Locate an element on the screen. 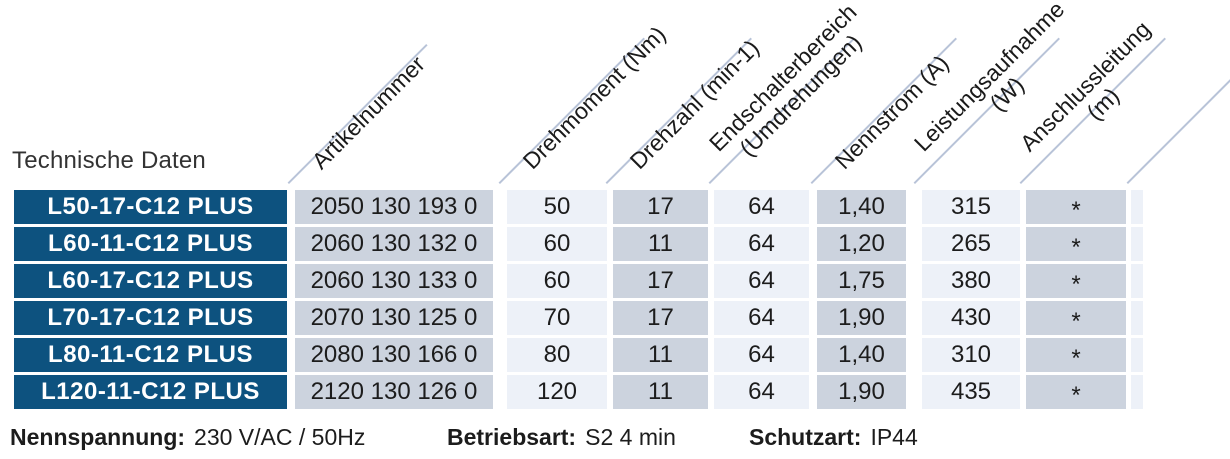 The height and width of the screenshot is (459, 1230). model-cell: L50-17-C12 PLUS is located at coordinates (150, 207).